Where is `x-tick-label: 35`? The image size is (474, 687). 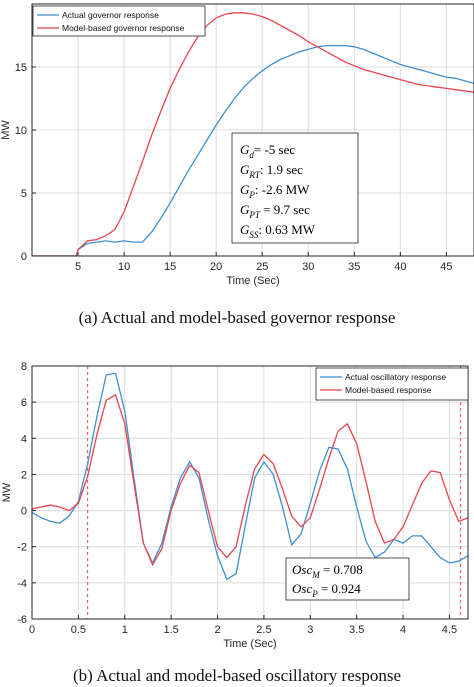
x-tick-label: 35 is located at coordinates (354, 267).